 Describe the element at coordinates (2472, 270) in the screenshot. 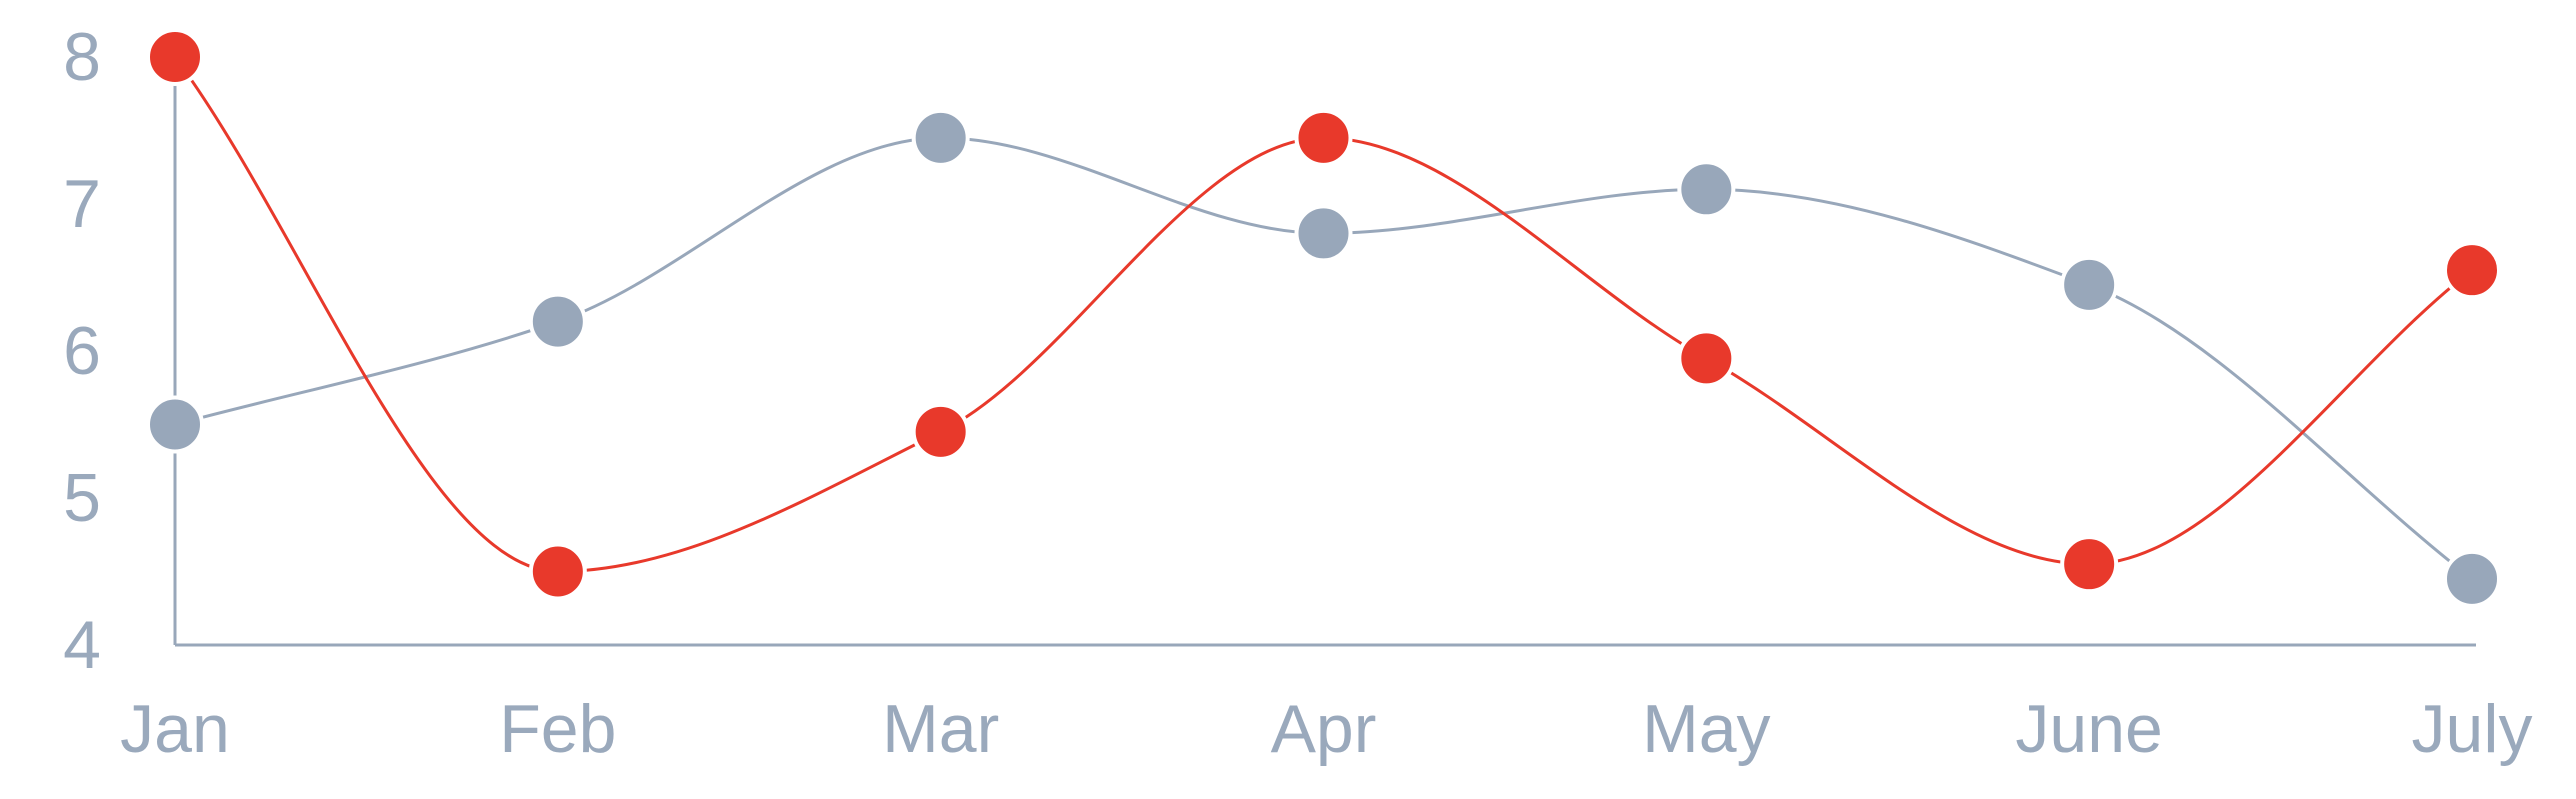

I see `series-1-point-july` at that location.